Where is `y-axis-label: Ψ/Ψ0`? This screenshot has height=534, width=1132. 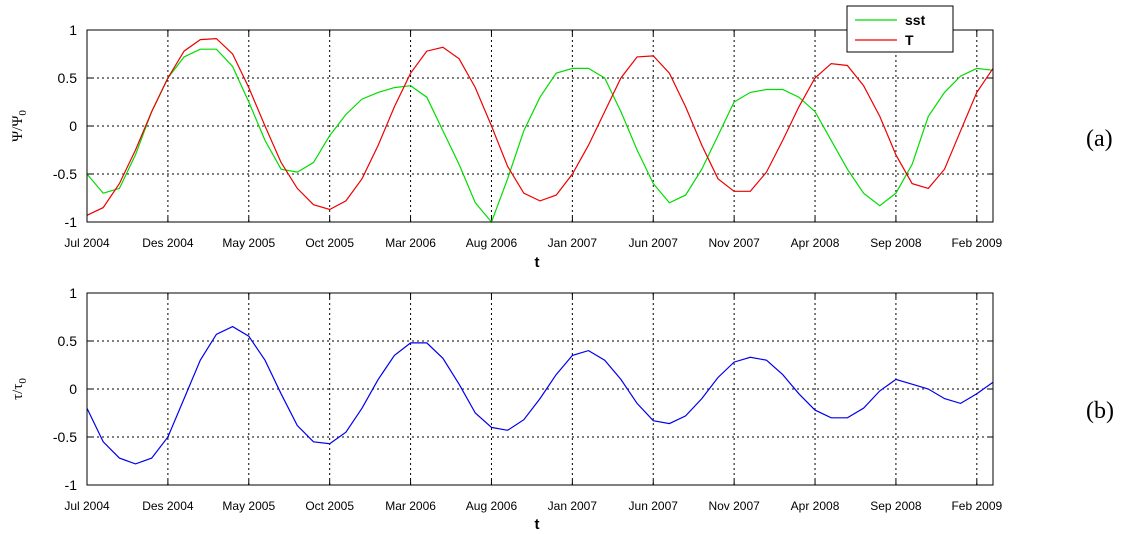 y-axis-label: Ψ/Ψ0 is located at coordinates (19, 126).